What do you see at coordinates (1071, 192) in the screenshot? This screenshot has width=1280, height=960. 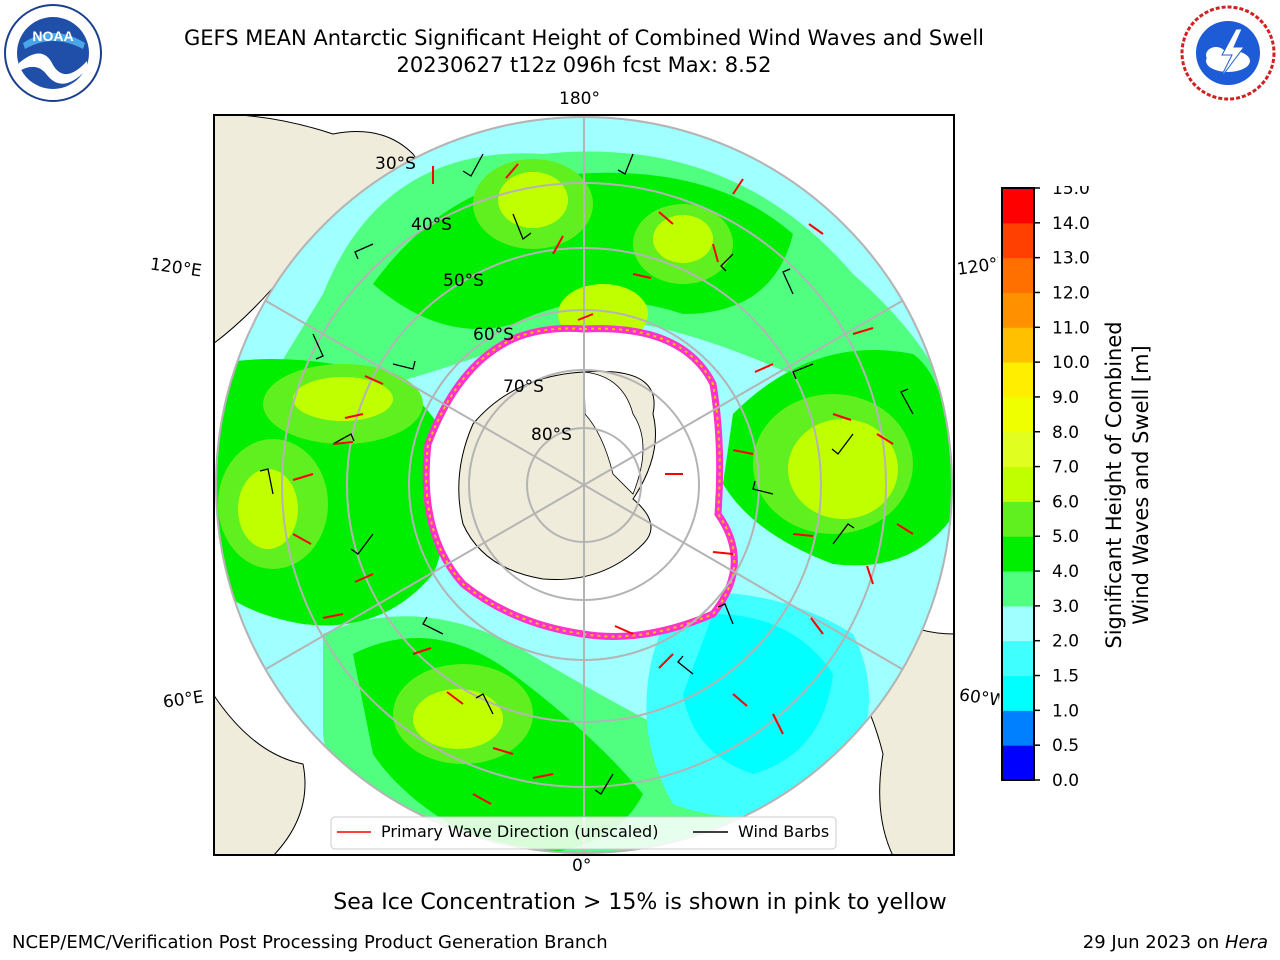 I see `colorbar-tick-label: 15.0` at bounding box center [1071, 192].